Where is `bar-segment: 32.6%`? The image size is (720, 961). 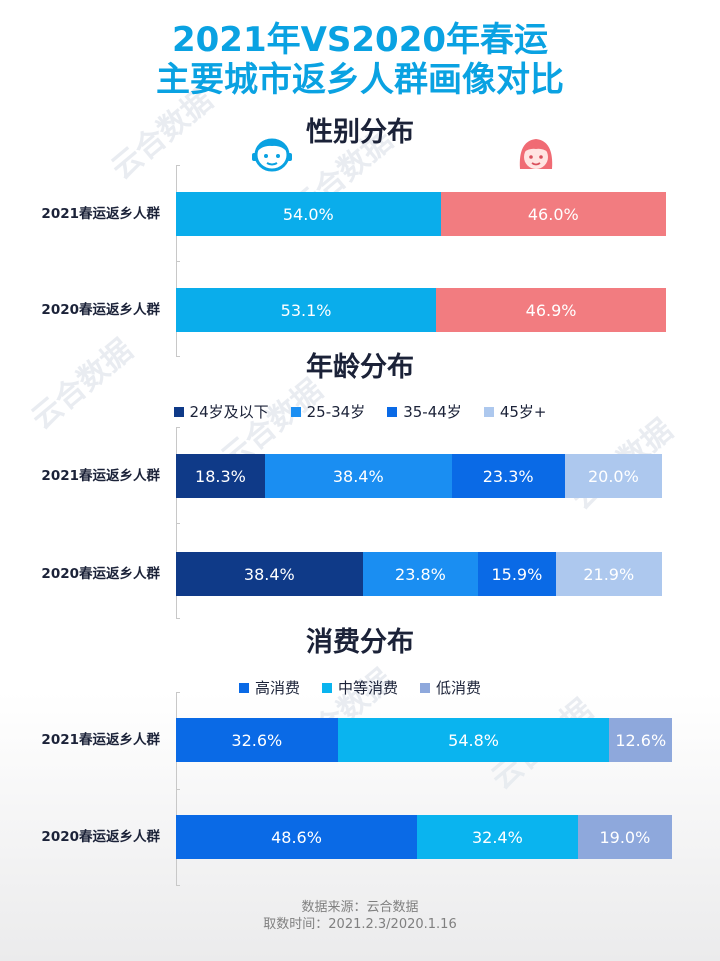 bar-segment: 32.6% is located at coordinates (257, 740).